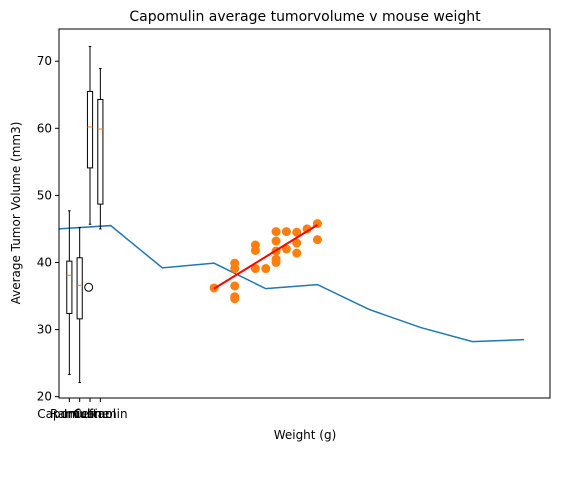 This screenshot has height=477, width=563. Describe the element at coordinates (305, 435) in the screenshot. I see `x-axis-label: Weight (g)` at that location.